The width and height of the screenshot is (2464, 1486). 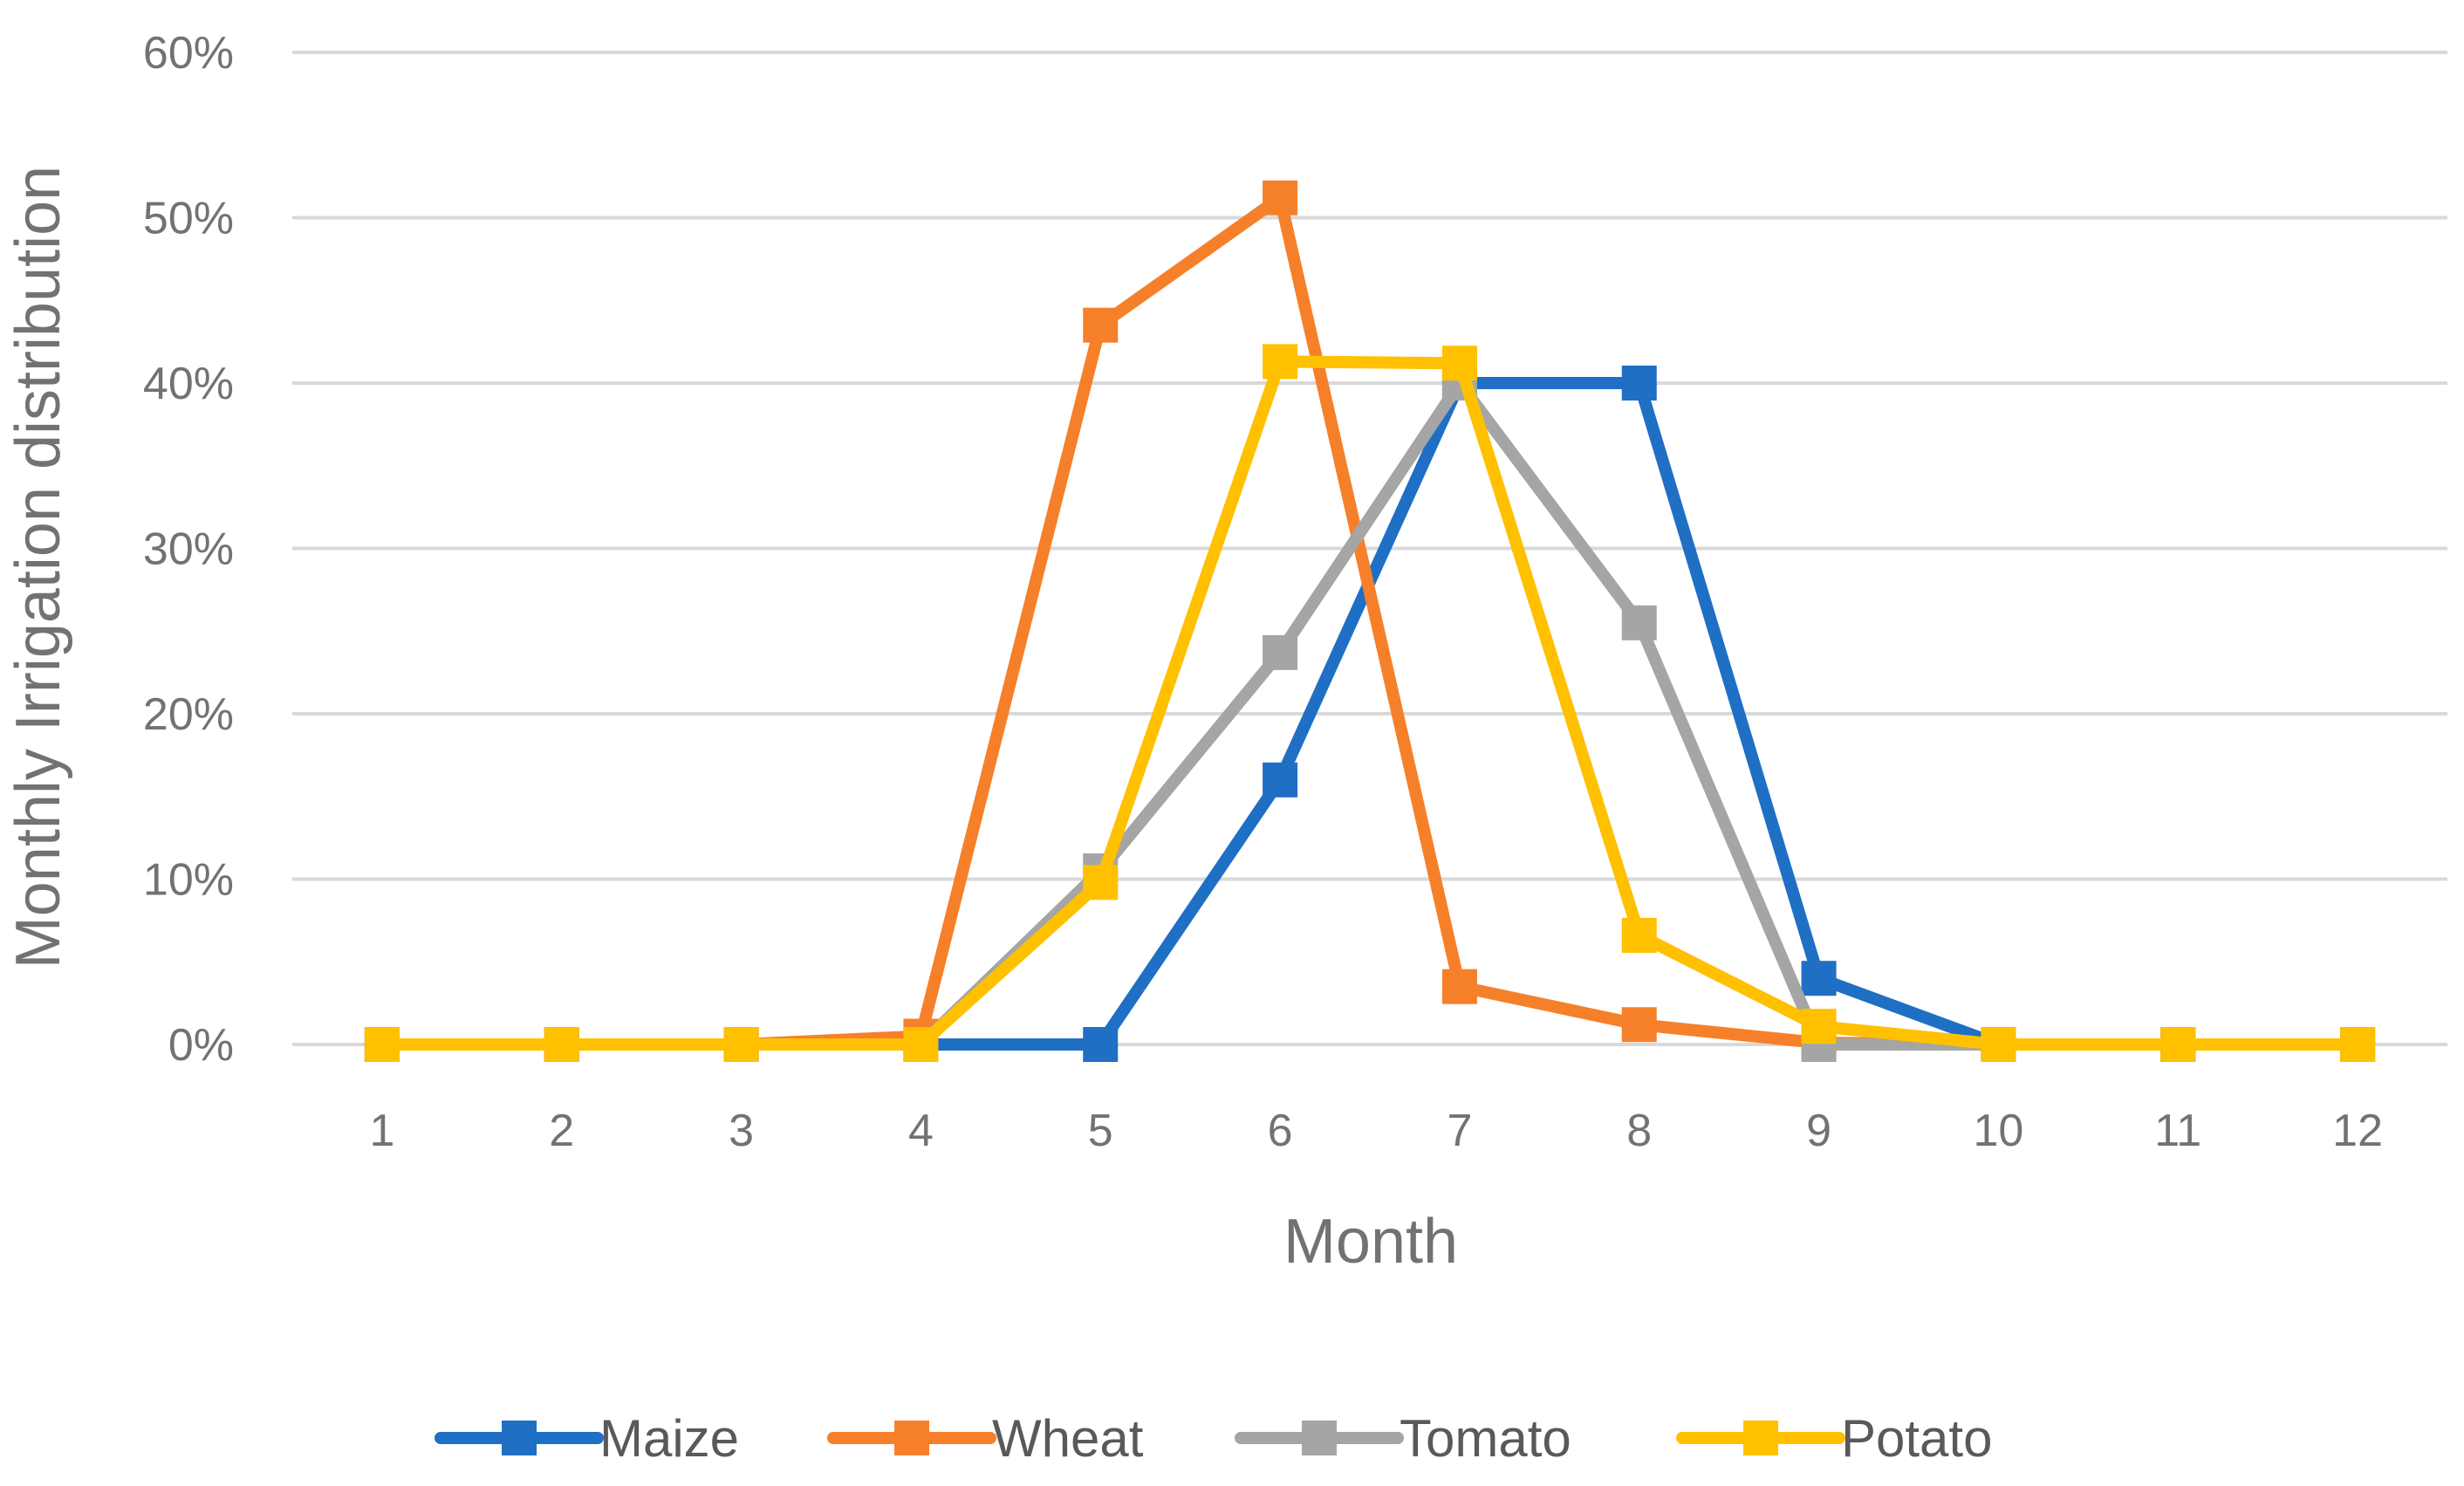 What do you see at coordinates (1485, 1438) in the screenshot?
I see `legend-label: Tomato` at bounding box center [1485, 1438].